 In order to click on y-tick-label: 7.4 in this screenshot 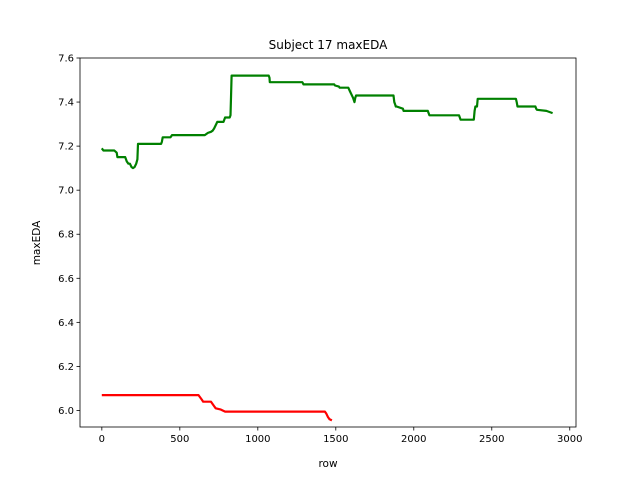, I will do `click(66, 103)`.